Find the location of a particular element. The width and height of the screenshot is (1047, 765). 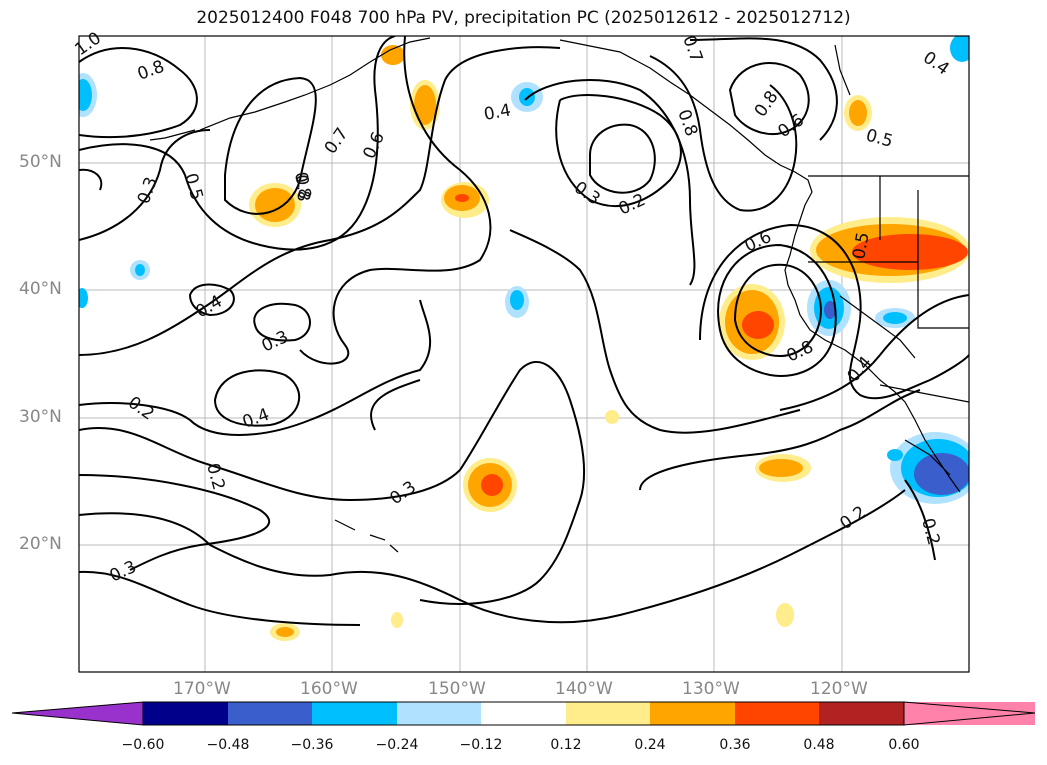

lat-label-30n: 30°N is located at coordinates (40, 417).